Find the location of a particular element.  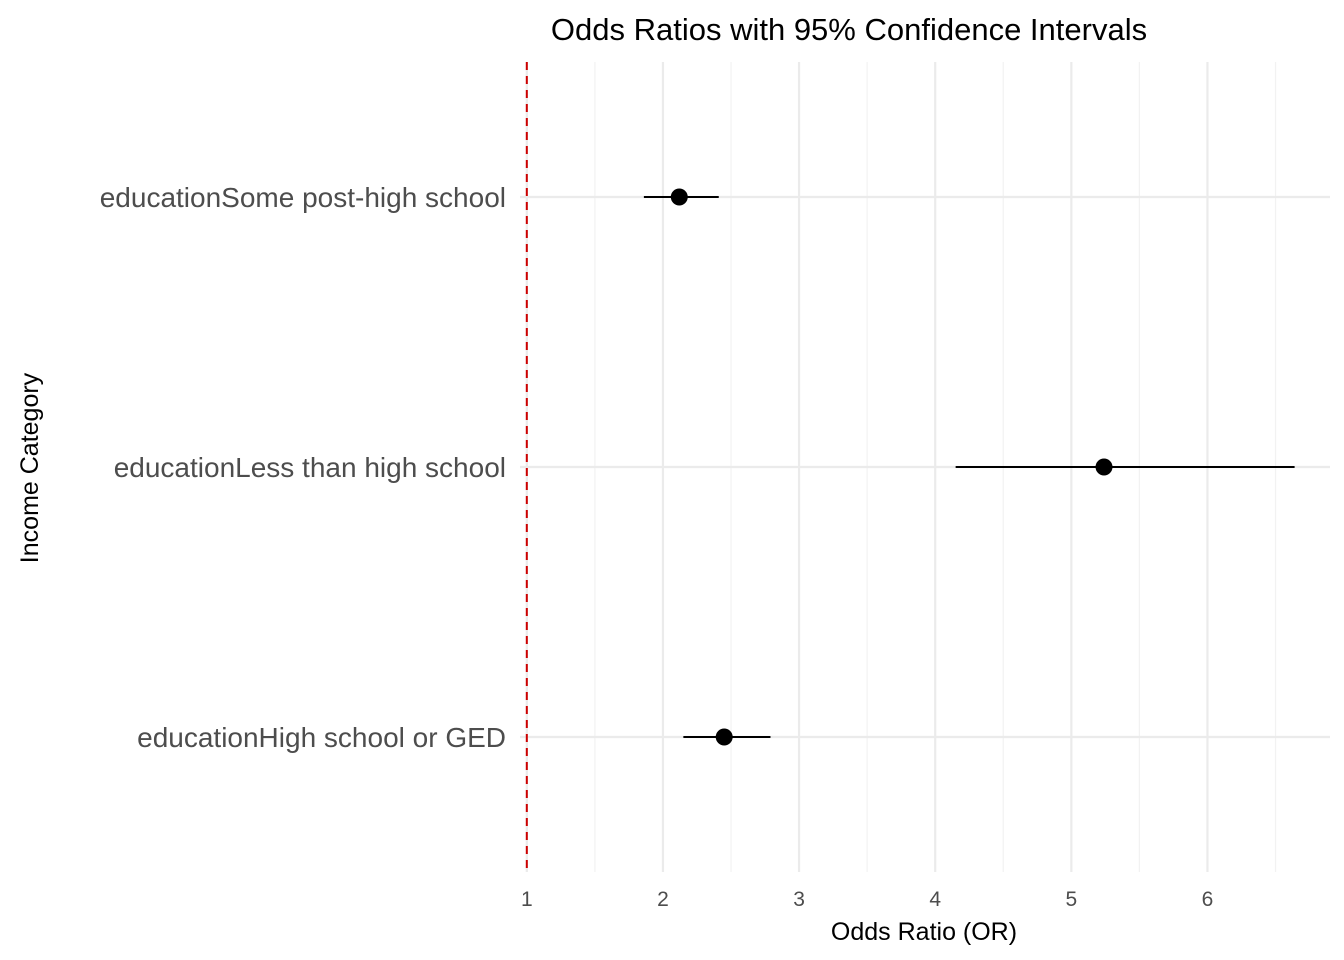

category-label: educationSome post-high school is located at coordinates (303, 197).